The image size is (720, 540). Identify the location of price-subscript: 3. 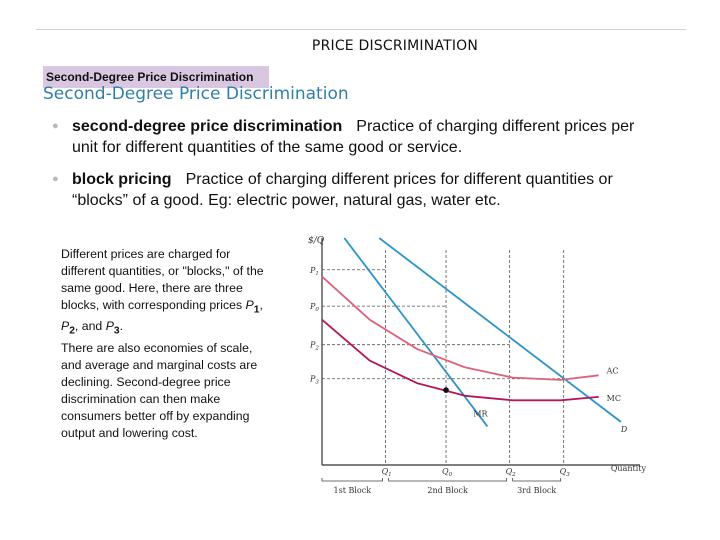
(116, 331).